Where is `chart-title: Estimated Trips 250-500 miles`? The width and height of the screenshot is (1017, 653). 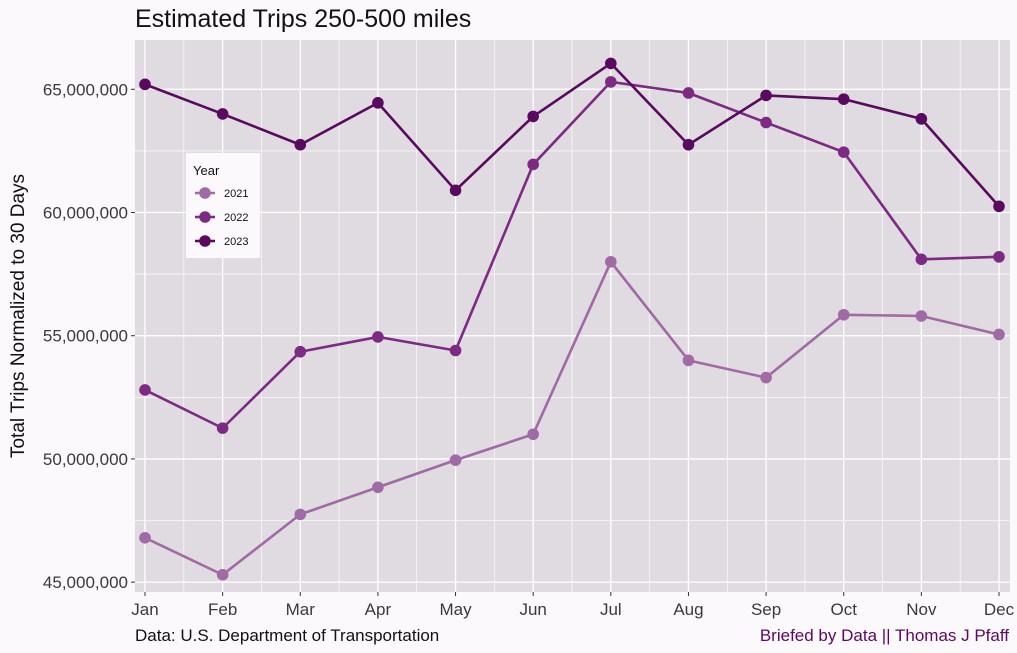 chart-title: Estimated Trips 250-500 miles is located at coordinates (303, 19).